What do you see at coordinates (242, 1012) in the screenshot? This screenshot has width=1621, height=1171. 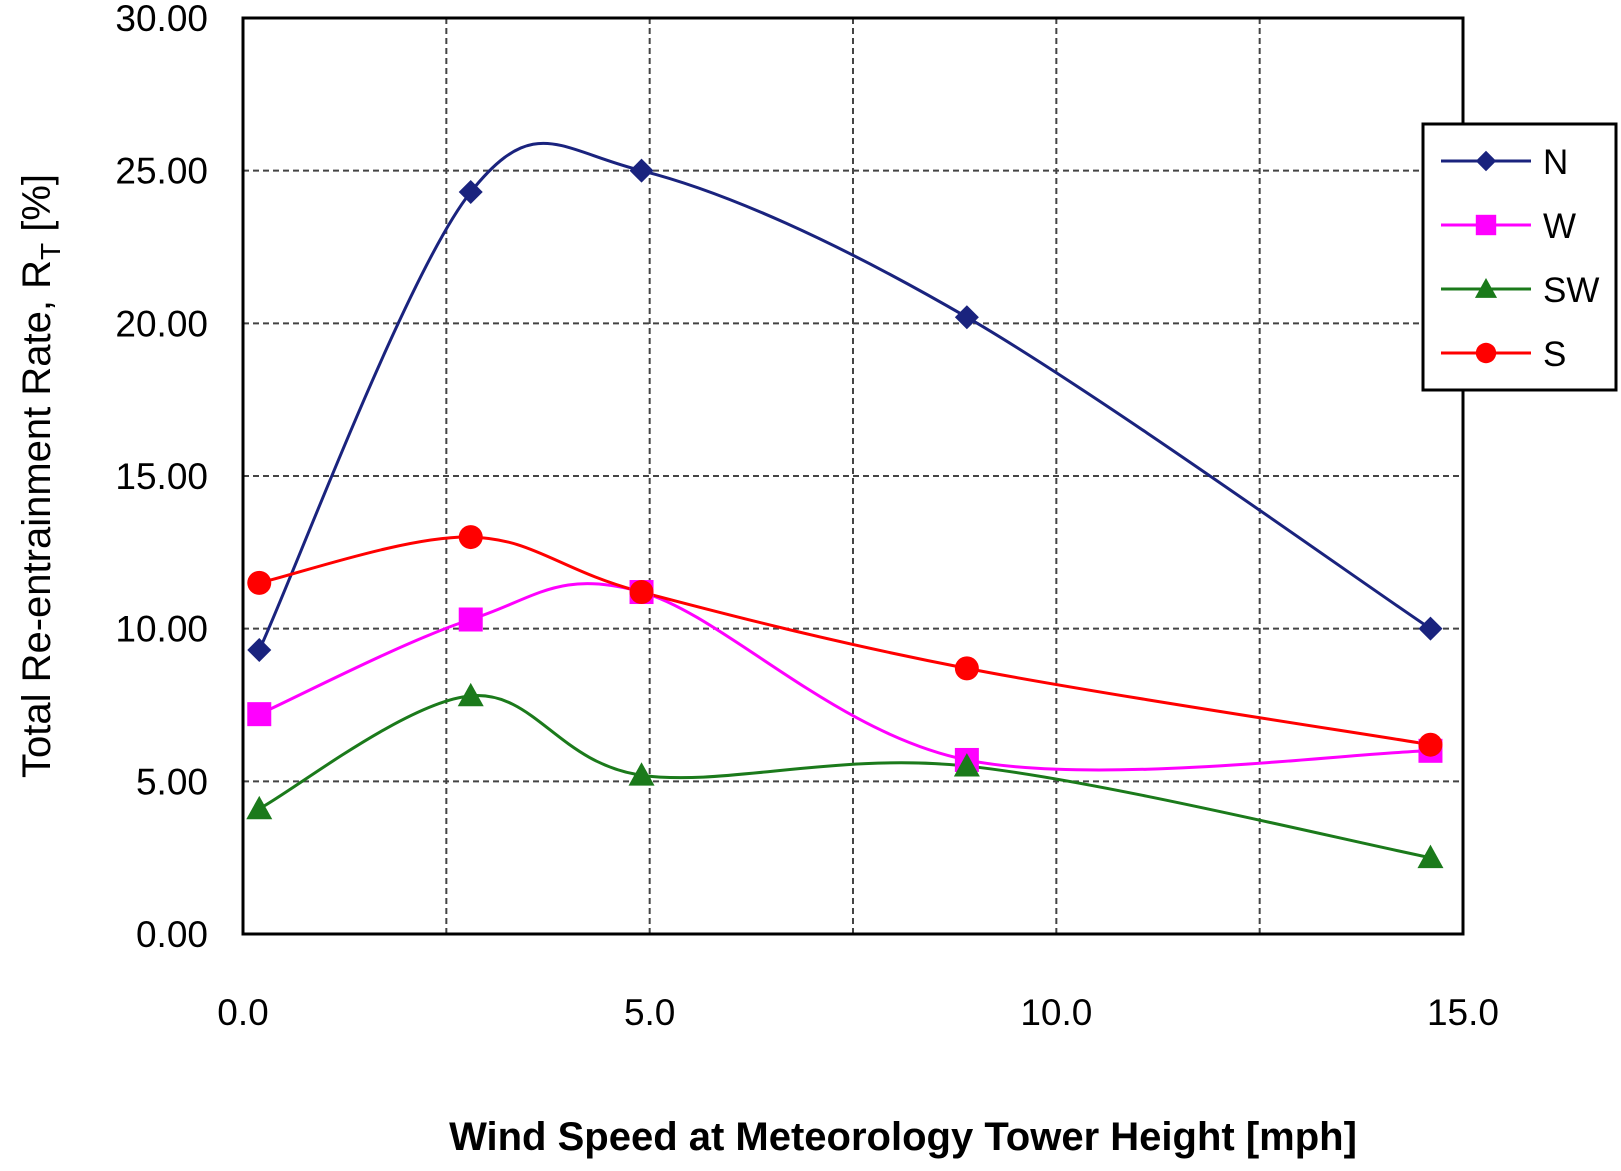 I see `x-tick-label: 0.0` at bounding box center [242, 1012].